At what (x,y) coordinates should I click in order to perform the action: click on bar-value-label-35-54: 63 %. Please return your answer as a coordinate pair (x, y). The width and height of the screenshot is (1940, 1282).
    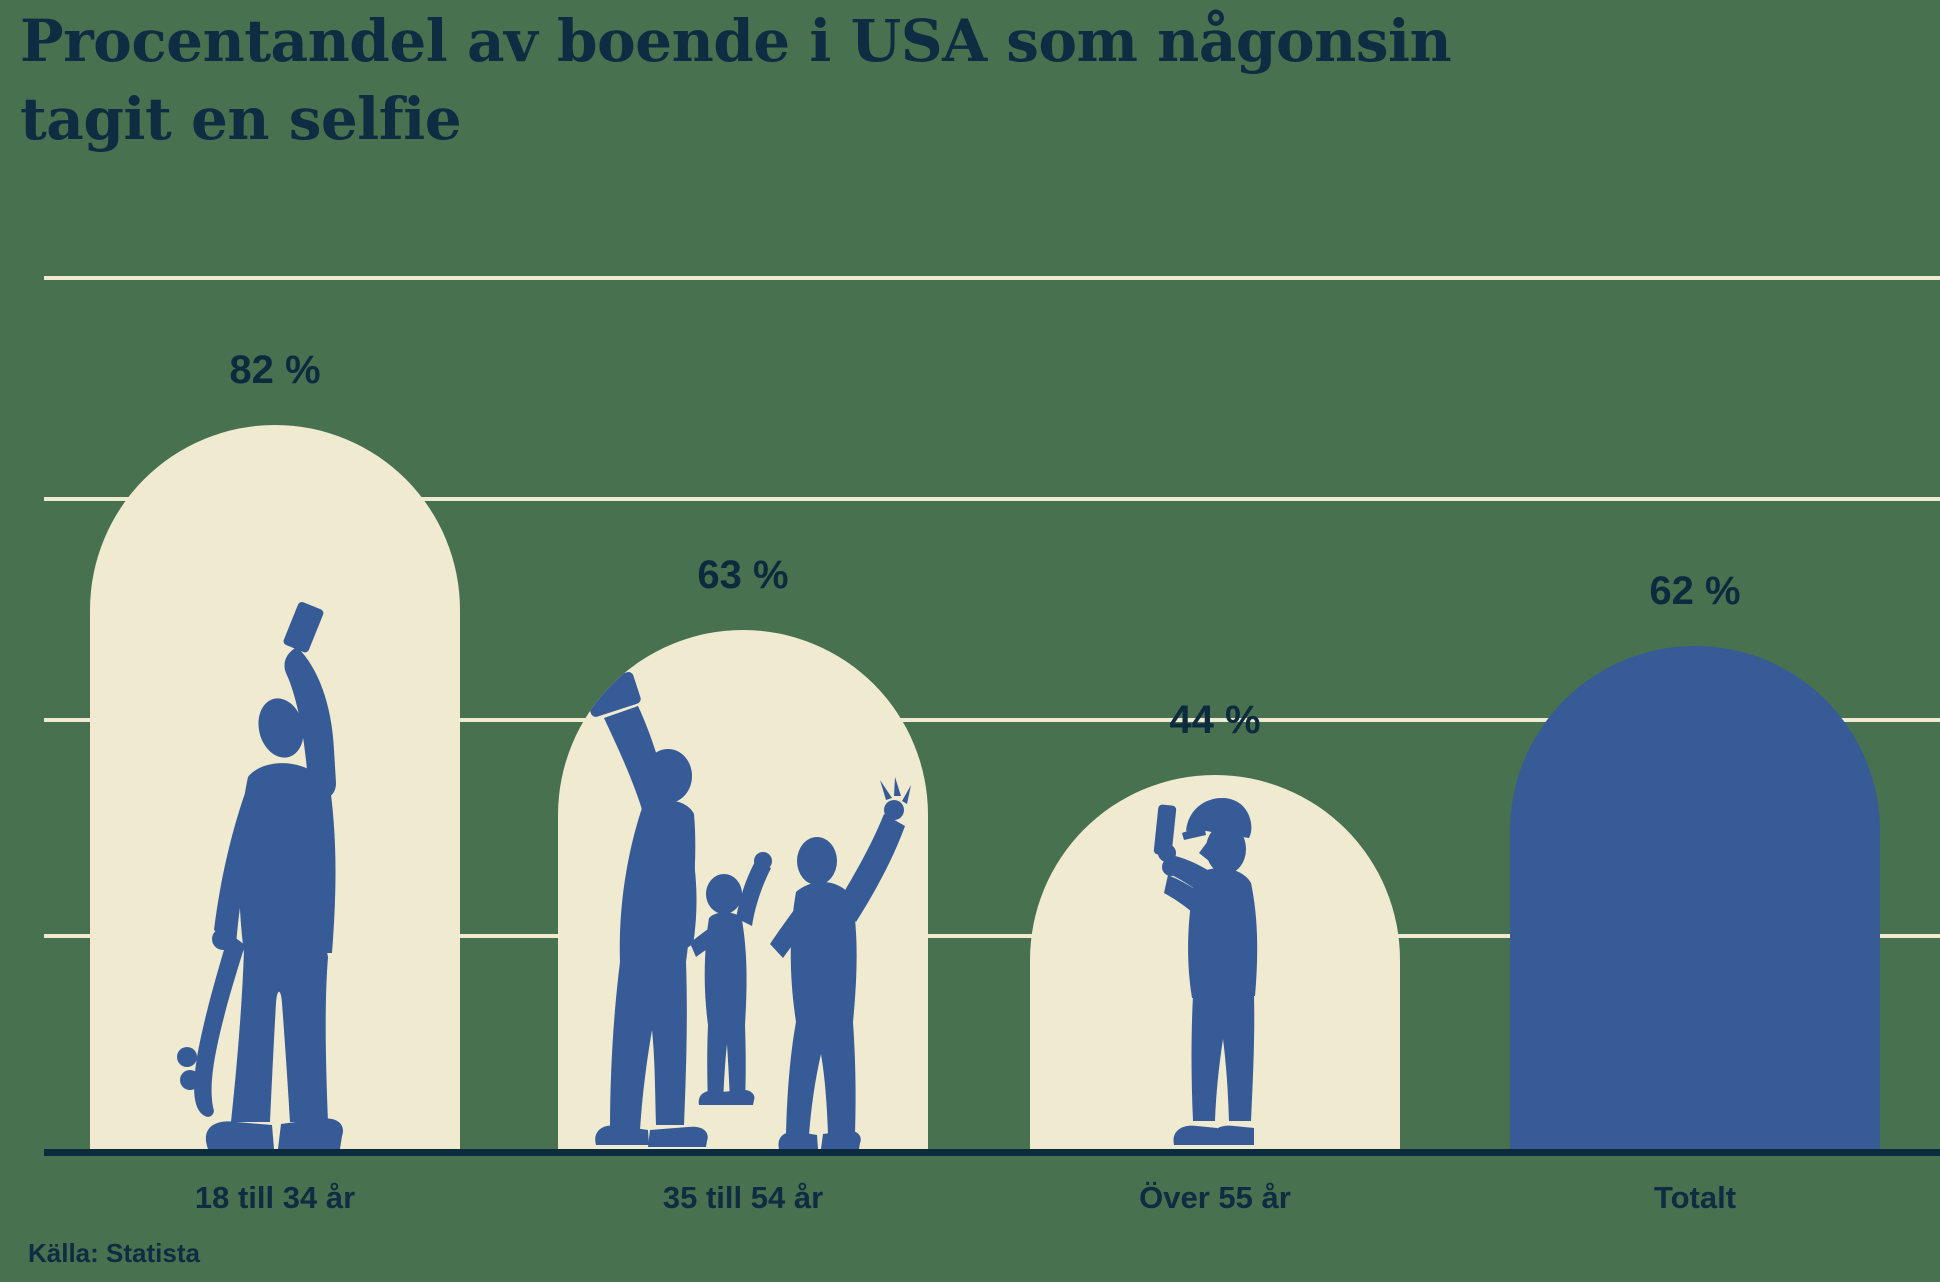
    Looking at the image, I should click on (743, 575).